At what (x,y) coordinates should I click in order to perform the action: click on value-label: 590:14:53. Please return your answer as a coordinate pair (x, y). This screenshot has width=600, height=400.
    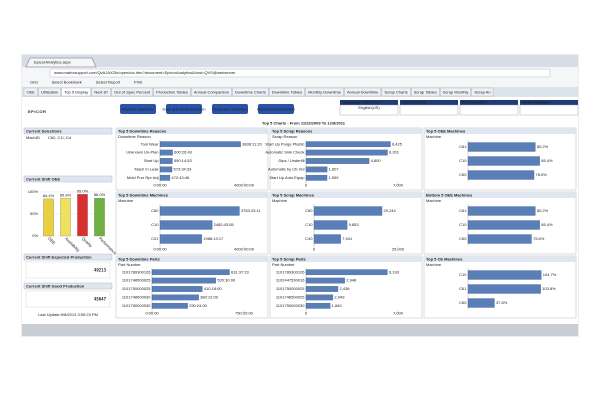
    Looking at the image, I should click on (183, 160).